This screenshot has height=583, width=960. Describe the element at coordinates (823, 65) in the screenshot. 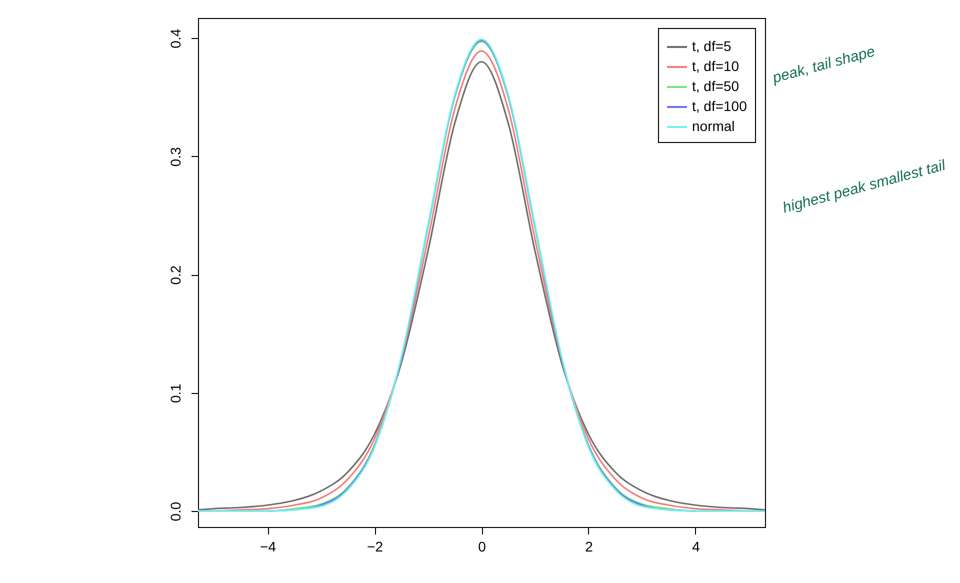

I see `text: peak, tail shape` at that location.